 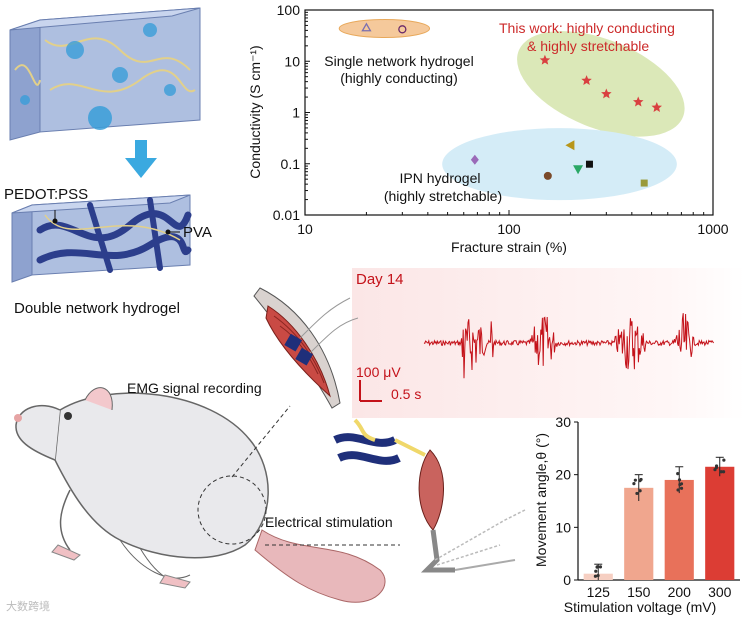 I want to click on y-tick-label: 0.01, so click(x=286, y=215).